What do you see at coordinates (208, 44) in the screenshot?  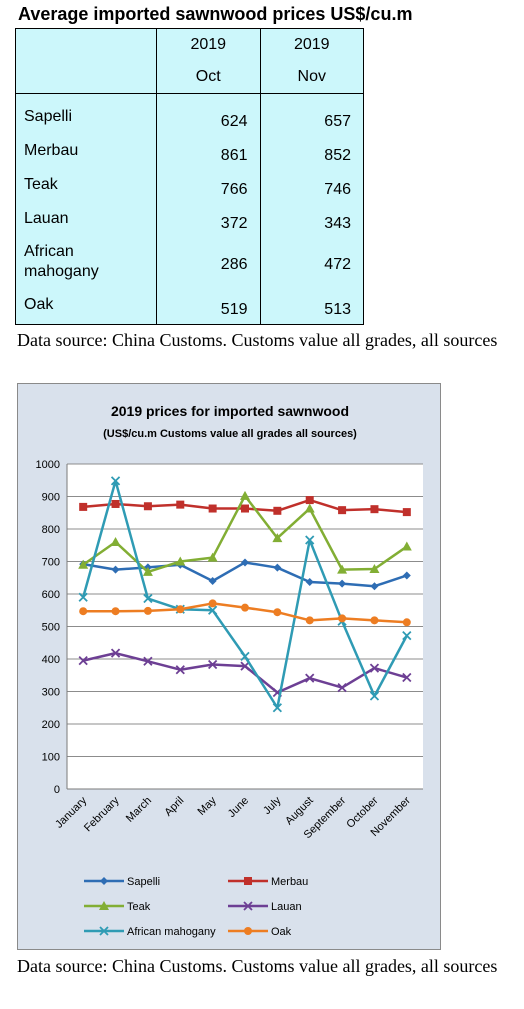 I see `header-oct-year: 2019` at bounding box center [208, 44].